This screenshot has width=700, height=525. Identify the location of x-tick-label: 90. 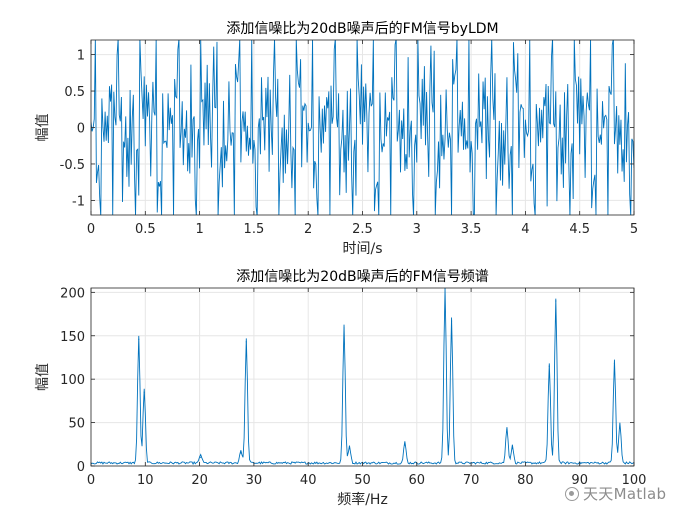
(579, 480).